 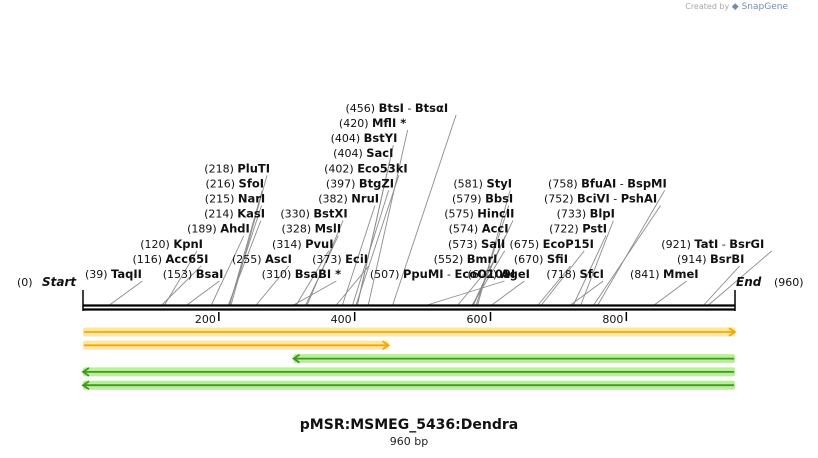 What do you see at coordinates (594, 229) in the screenshot?
I see `site-enzyme-name: PstI` at bounding box center [594, 229].